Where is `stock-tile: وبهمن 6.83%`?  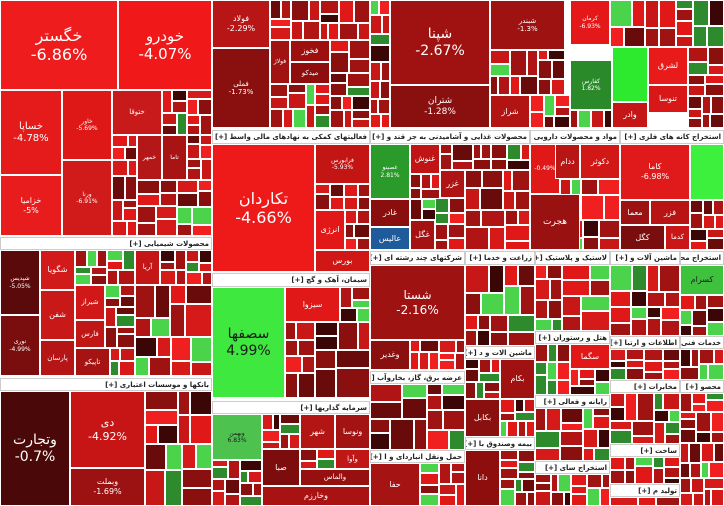
stock-tile: وبهمن 6.83% is located at coordinates (237, 437).